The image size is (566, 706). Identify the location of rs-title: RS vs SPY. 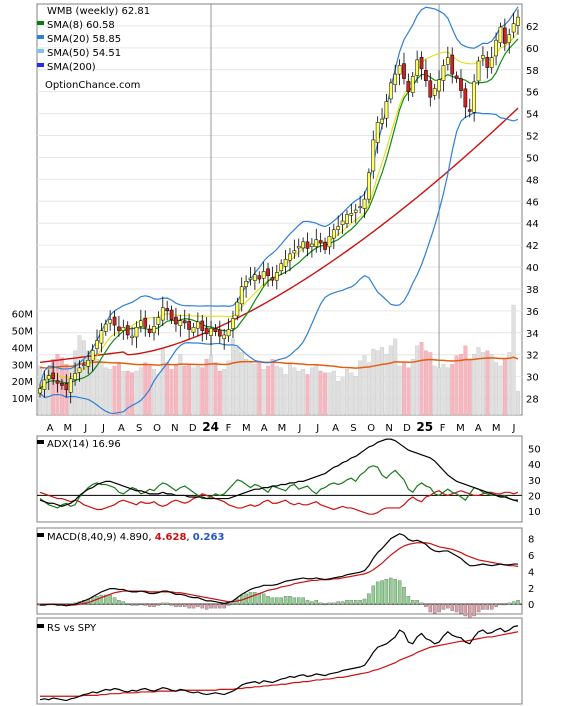
(72, 628).